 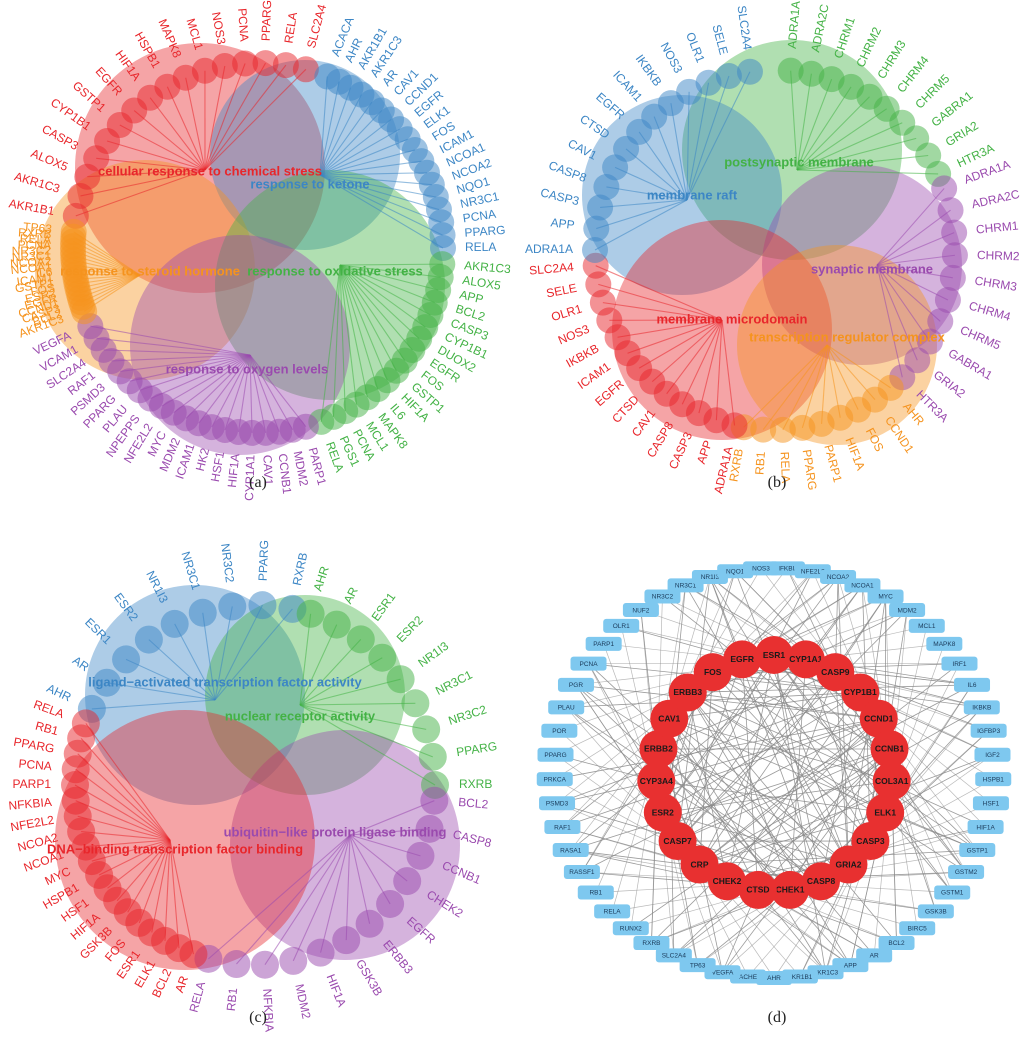 What do you see at coordinates (692, 194) in the screenshot?
I see `term-label: membrane raft` at bounding box center [692, 194].